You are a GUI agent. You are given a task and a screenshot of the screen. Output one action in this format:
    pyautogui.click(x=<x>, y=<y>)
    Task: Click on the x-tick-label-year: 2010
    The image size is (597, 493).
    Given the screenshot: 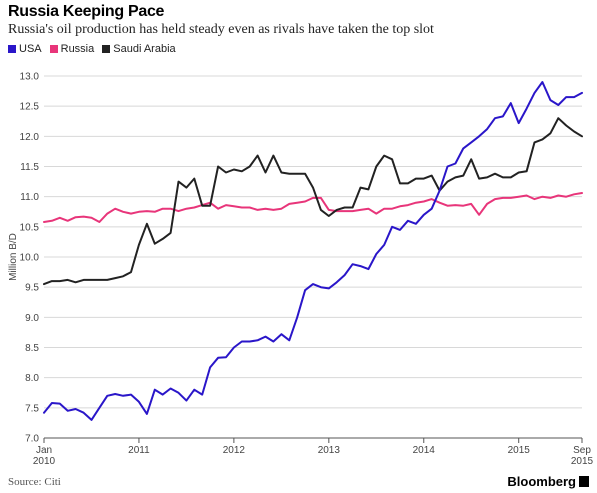 What is the action you would take?
    pyautogui.click(x=44, y=461)
    